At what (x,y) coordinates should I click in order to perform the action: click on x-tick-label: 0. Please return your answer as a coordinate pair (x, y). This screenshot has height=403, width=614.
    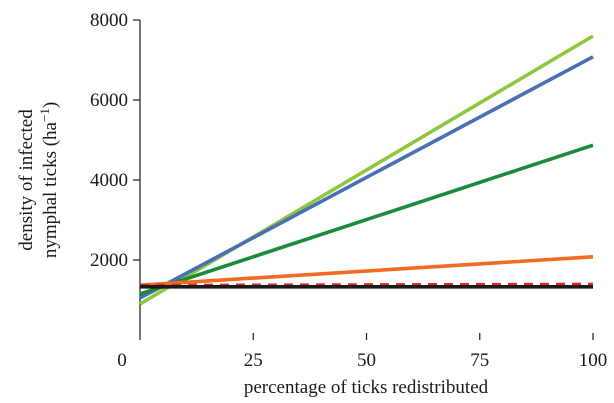
    Looking at the image, I should click on (122, 360).